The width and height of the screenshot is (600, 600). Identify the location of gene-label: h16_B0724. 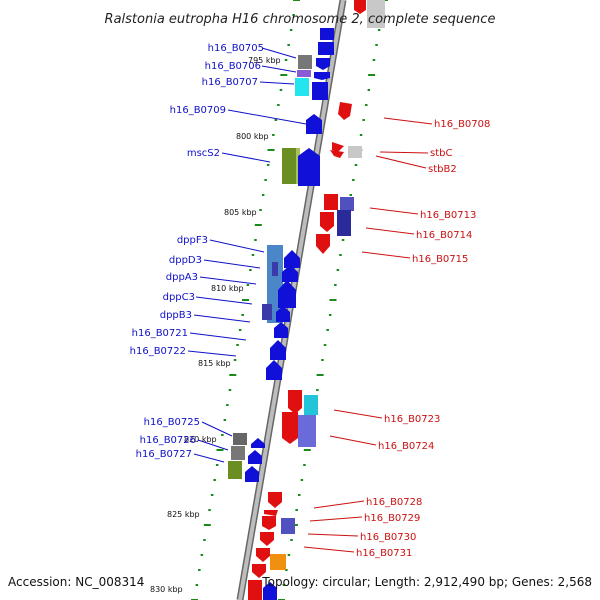
(406, 446).